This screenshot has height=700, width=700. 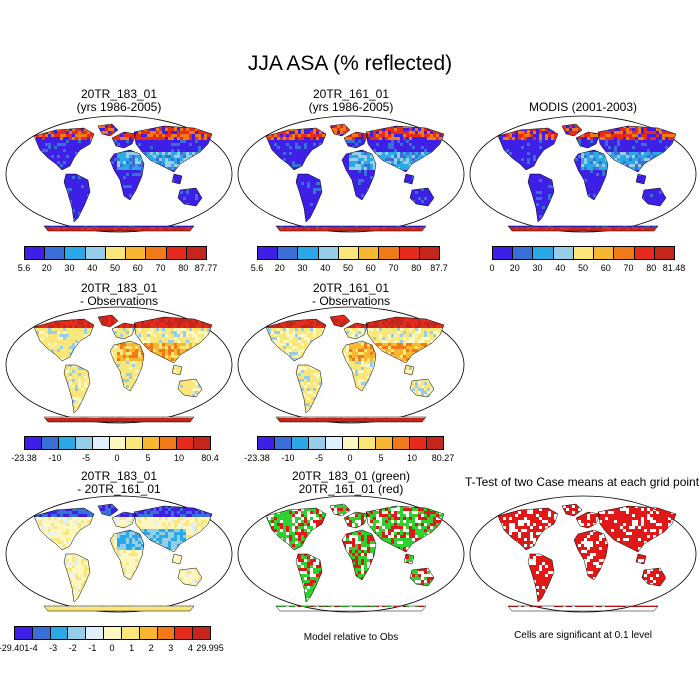 I want to click on colorbar-label: 10, so click(x=179, y=458).